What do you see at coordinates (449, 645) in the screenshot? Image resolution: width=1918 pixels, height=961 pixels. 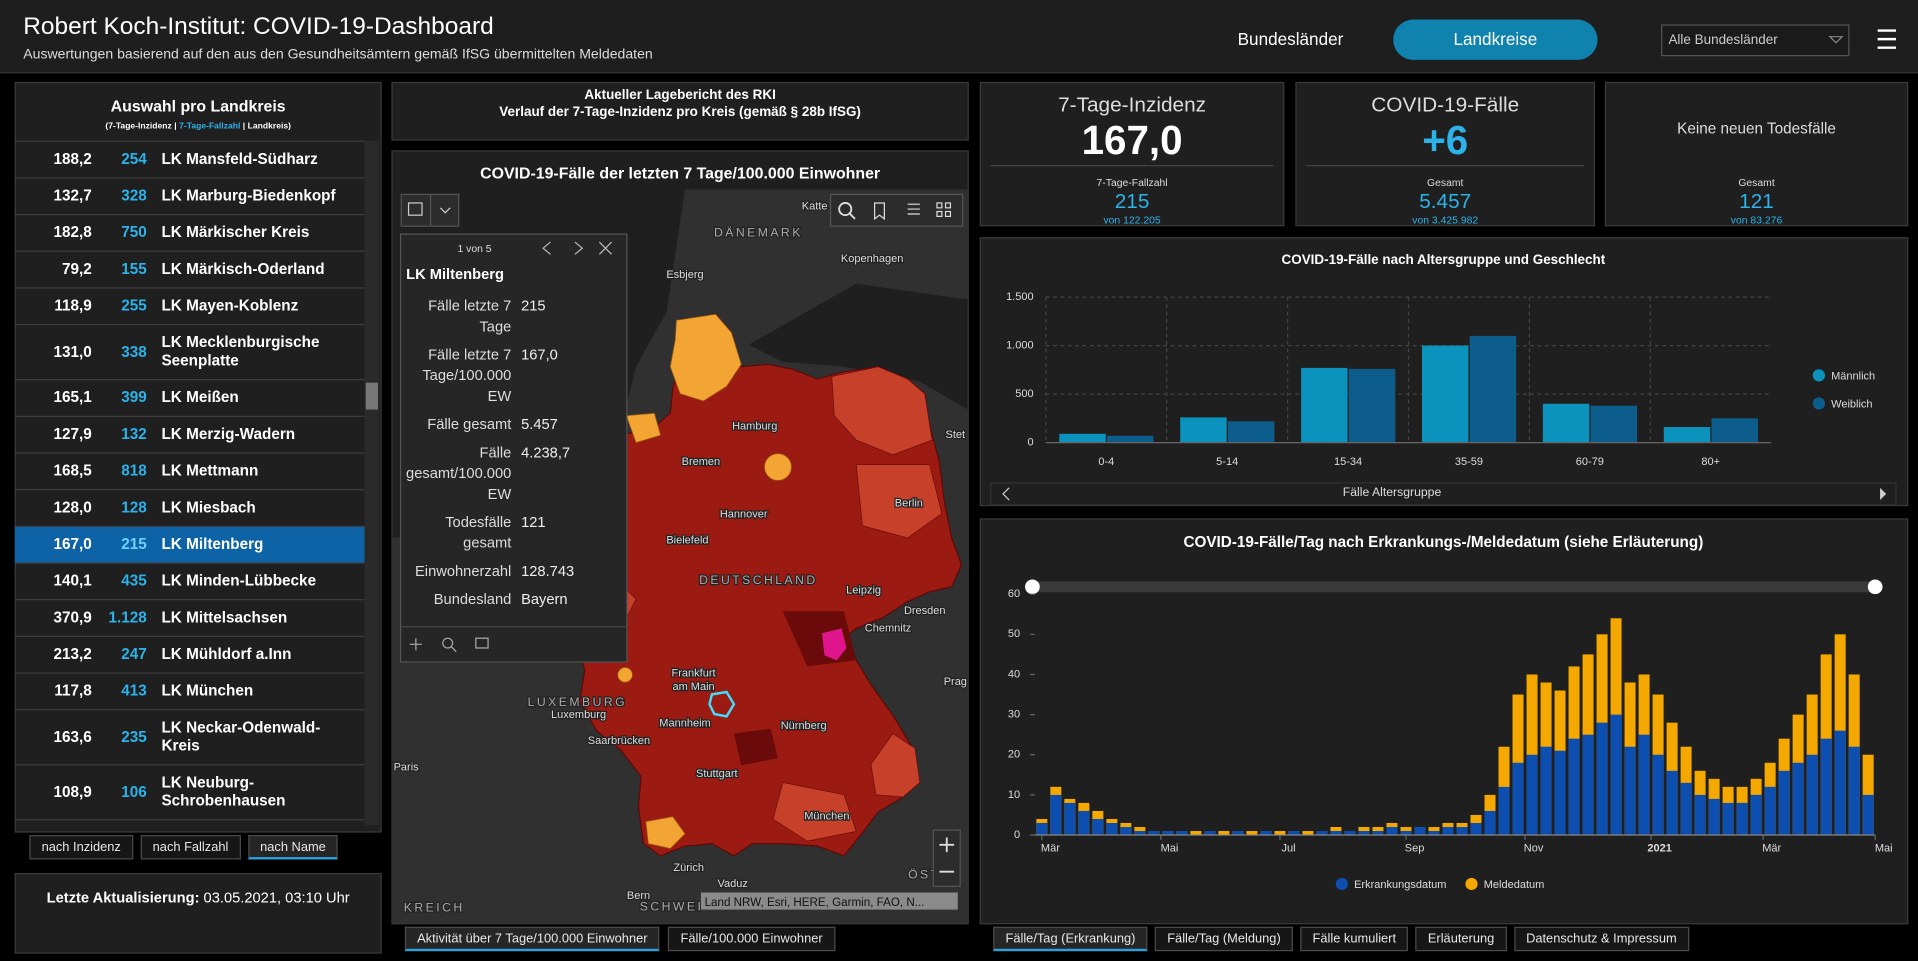 I see `popup-tools` at bounding box center [449, 645].